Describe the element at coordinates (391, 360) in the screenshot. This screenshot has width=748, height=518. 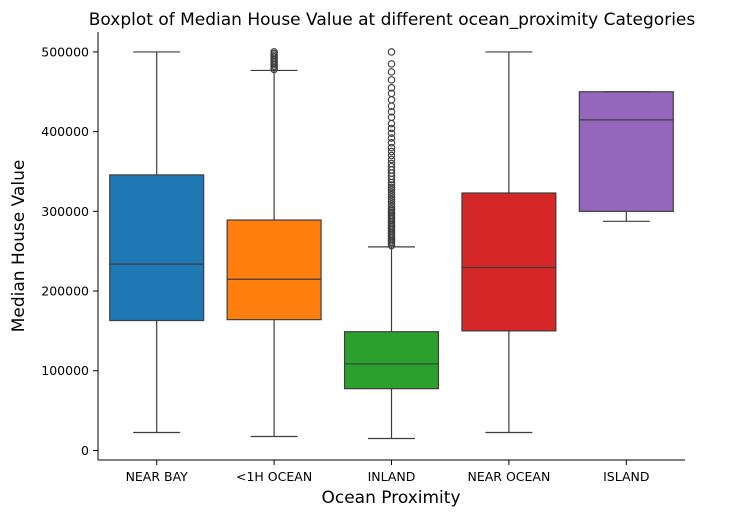
I see `box-inland` at that location.